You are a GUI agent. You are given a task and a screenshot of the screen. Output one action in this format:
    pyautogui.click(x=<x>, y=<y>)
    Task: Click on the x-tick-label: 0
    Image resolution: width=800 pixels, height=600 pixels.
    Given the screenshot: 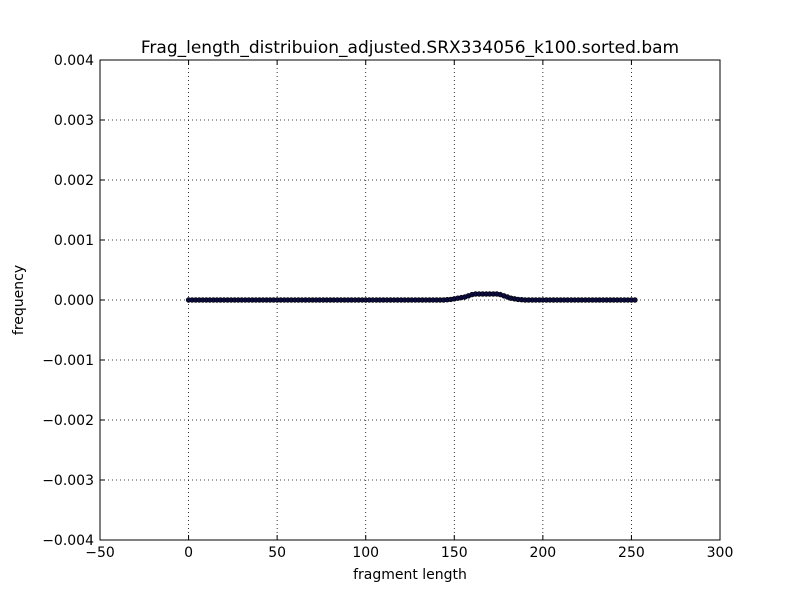 What is the action you would take?
    pyautogui.click(x=188, y=553)
    